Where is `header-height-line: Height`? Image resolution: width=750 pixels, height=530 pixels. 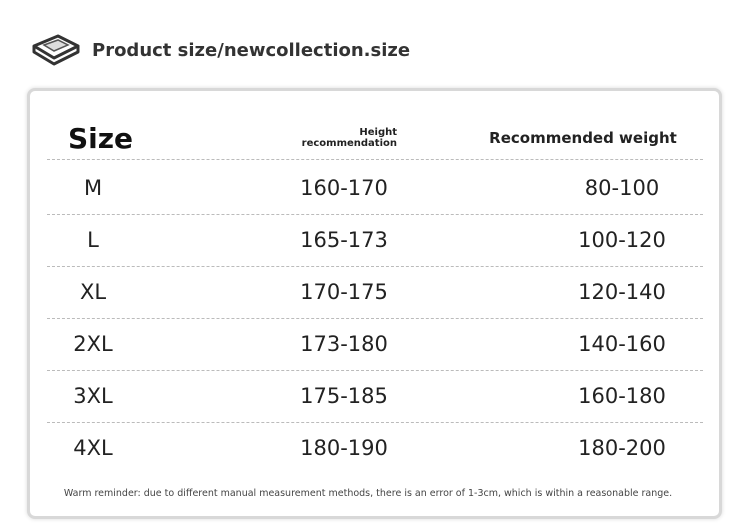 header-height-line: Height is located at coordinates (378, 132).